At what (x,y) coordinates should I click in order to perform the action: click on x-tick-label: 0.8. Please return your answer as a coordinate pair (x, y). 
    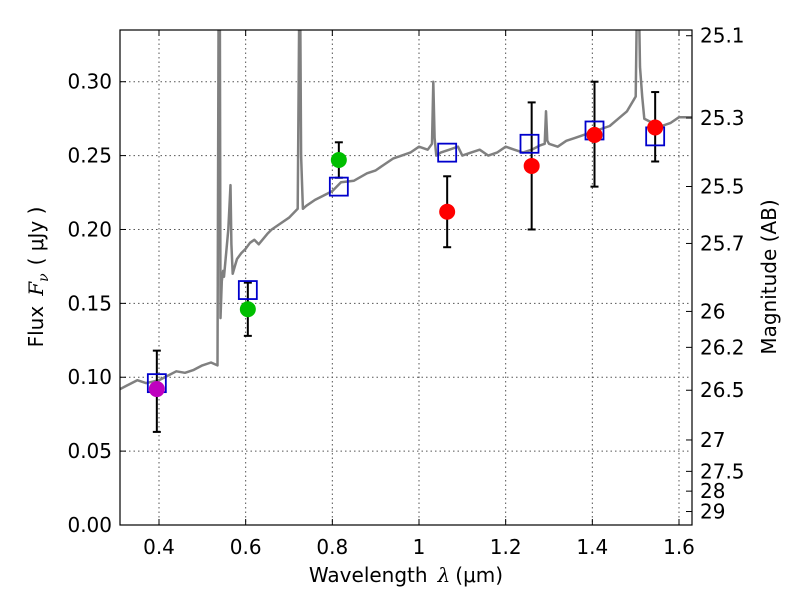
    Looking at the image, I should click on (332, 547).